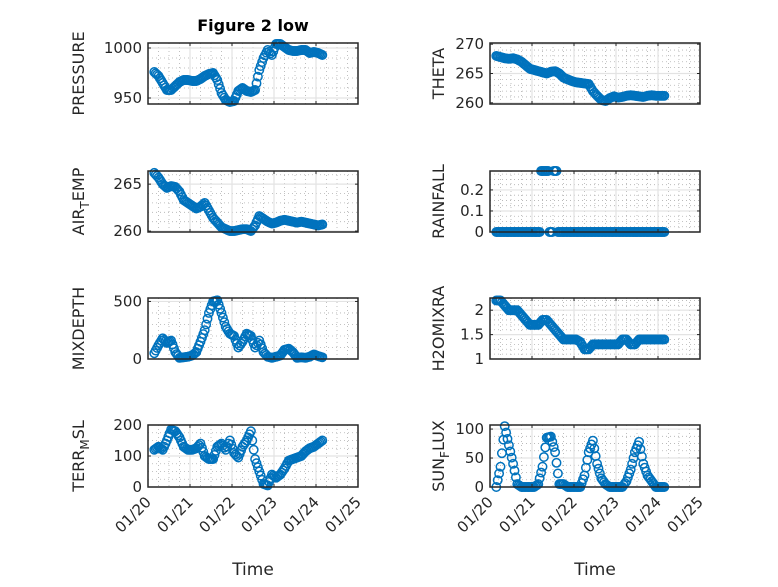  Describe the element at coordinates (78, 73) in the screenshot. I see `y-axis-label: PRESSURE` at that location.